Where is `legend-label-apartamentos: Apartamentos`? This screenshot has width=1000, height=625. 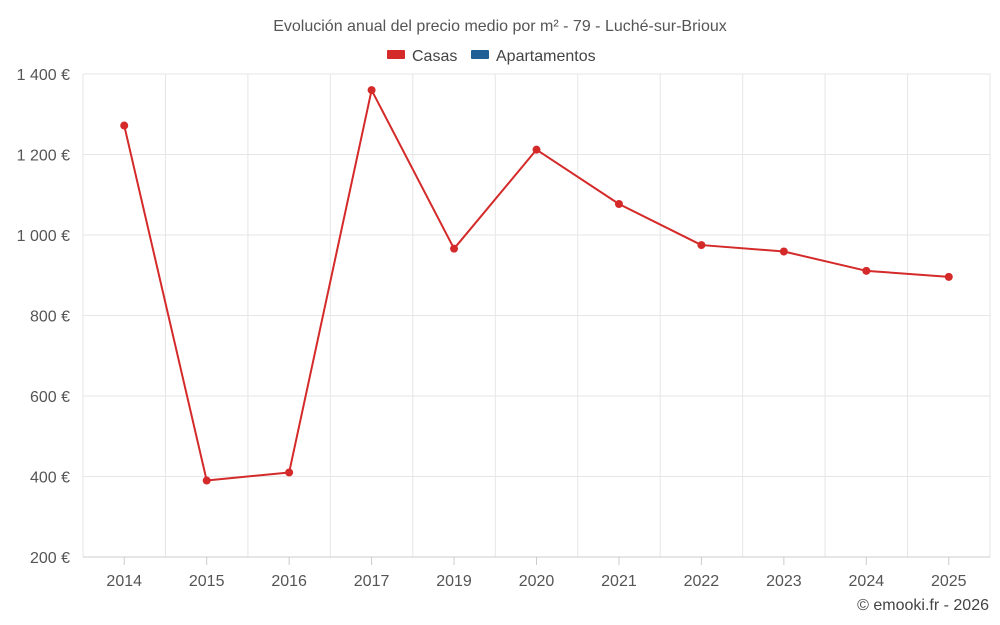 legend-label-apartamentos: Apartamentos is located at coordinates (546, 56).